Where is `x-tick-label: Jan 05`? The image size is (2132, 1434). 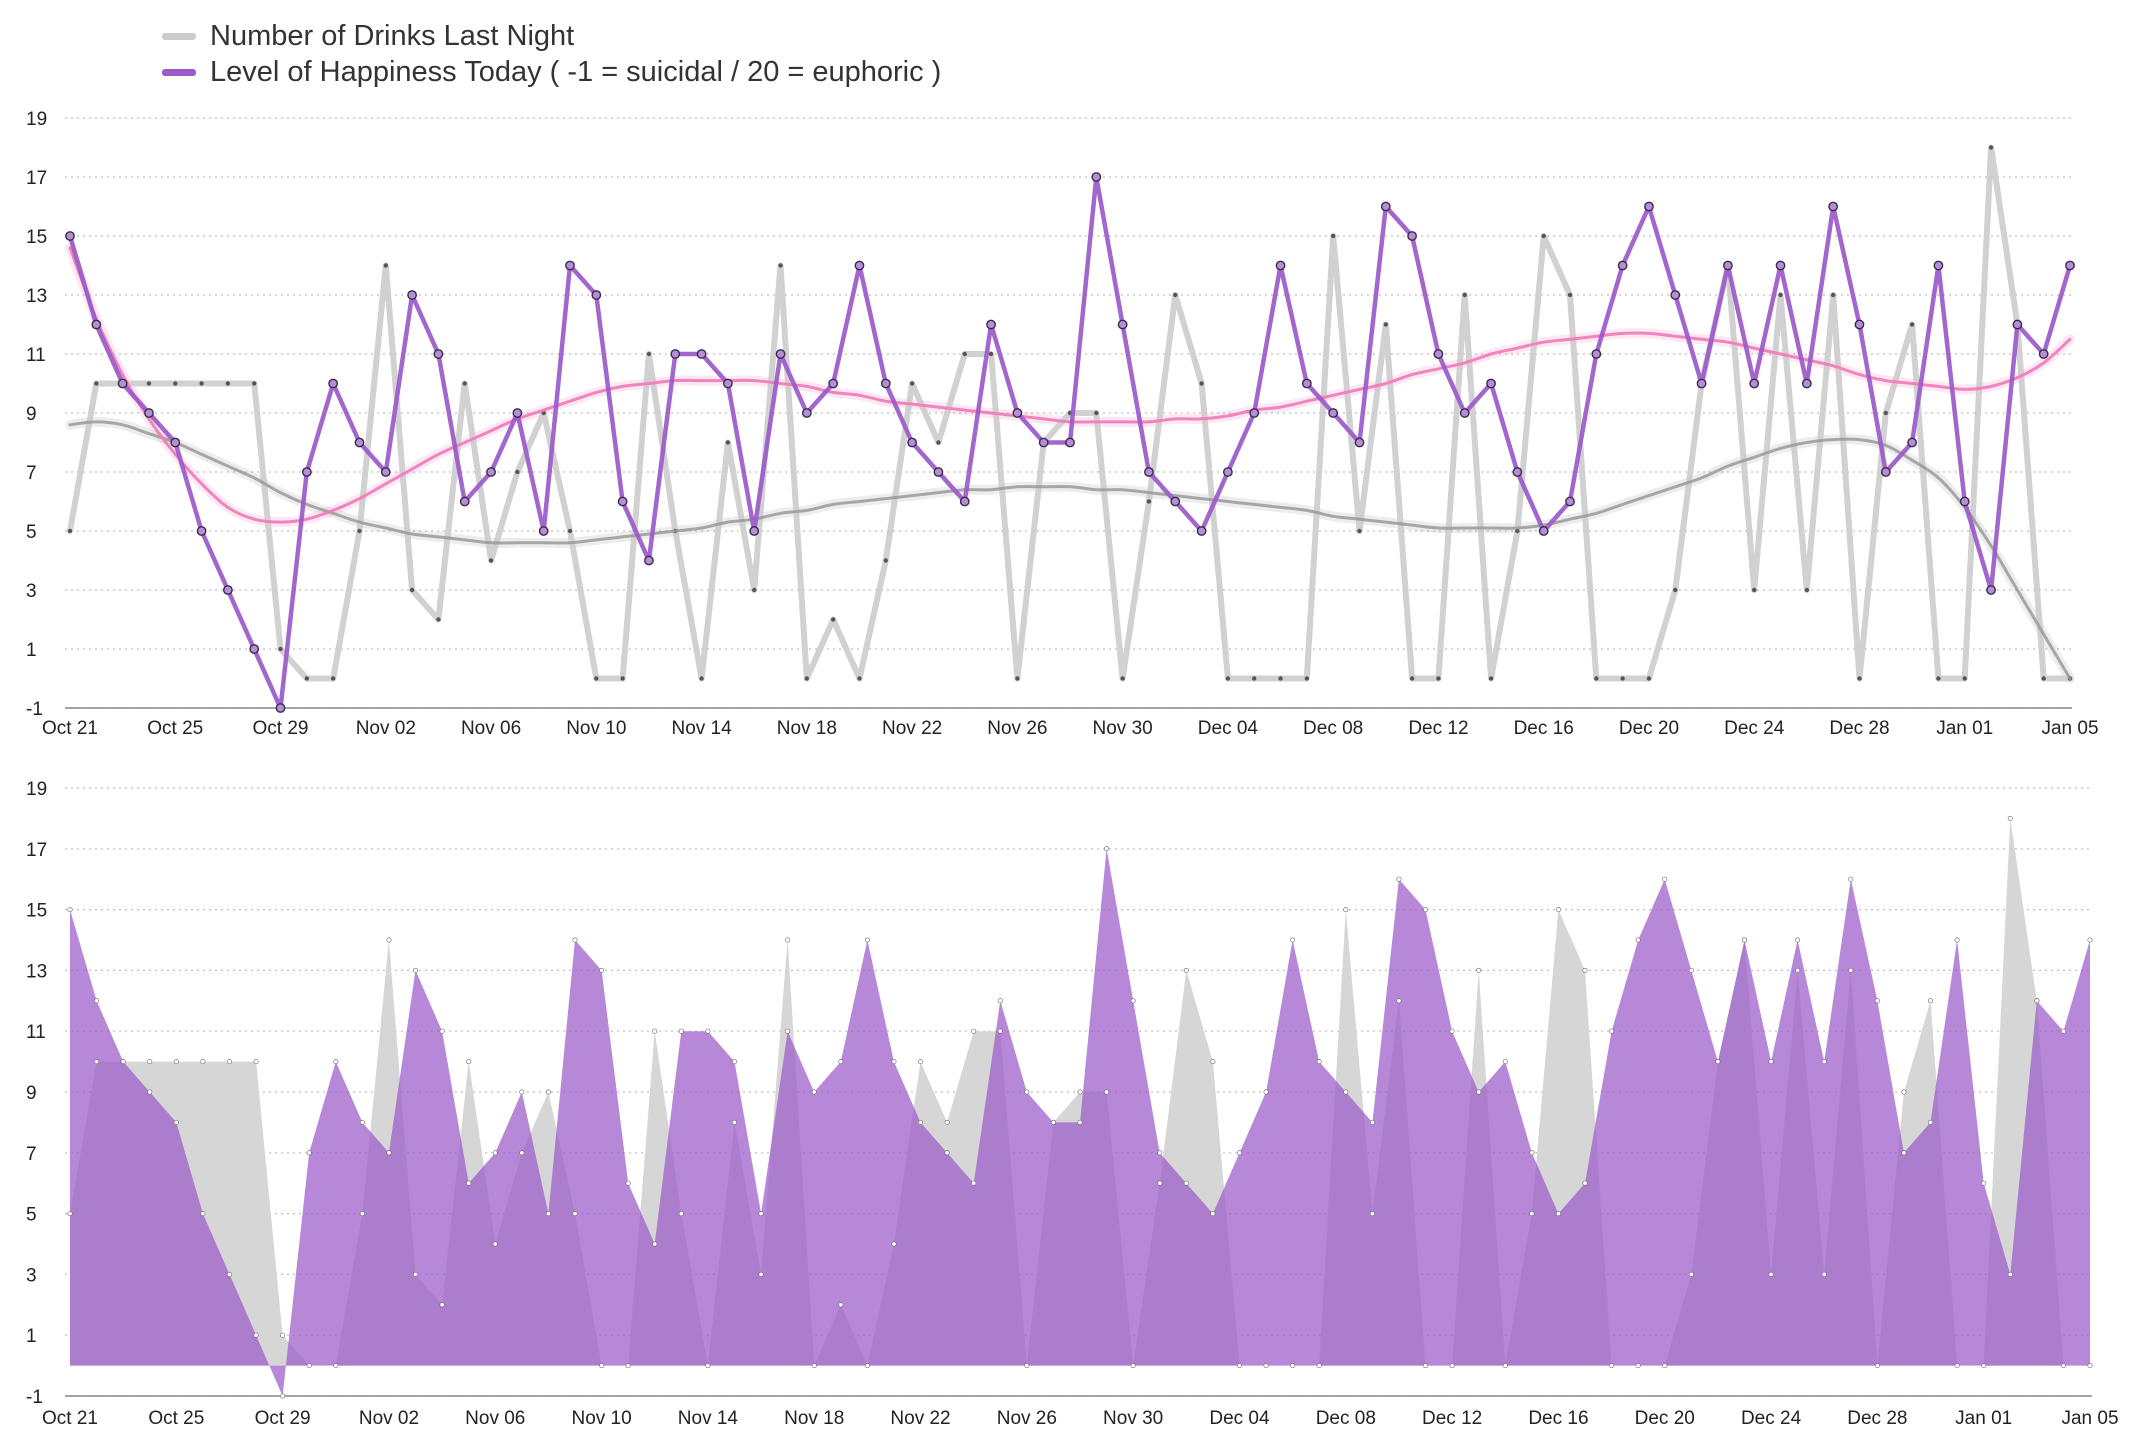
x-tick-label: Jan 05 is located at coordinates (2089, 1418).